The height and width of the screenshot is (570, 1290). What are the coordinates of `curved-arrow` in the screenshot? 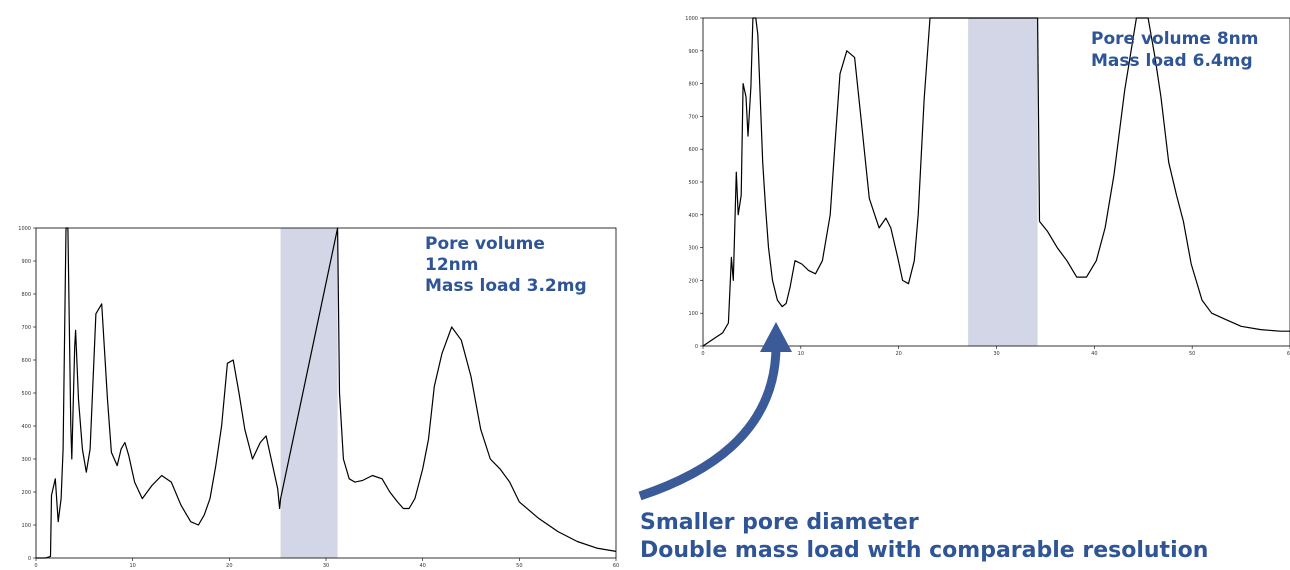 It's located at (709, 421).